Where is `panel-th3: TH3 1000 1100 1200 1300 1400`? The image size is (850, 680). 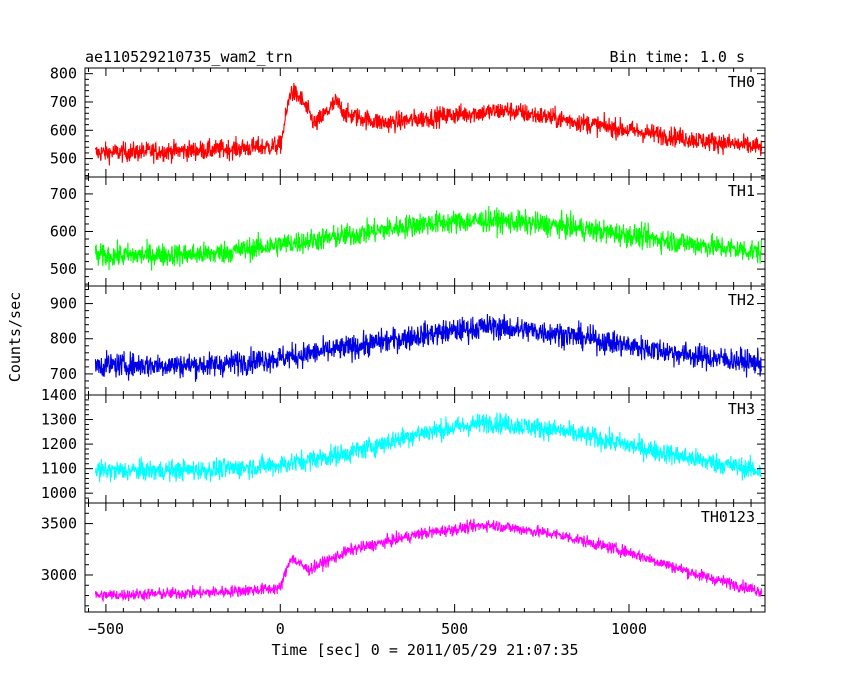
panel-th3: TH3 1000 1100 1200 1300 1400 is located at coordinates (403, 445).